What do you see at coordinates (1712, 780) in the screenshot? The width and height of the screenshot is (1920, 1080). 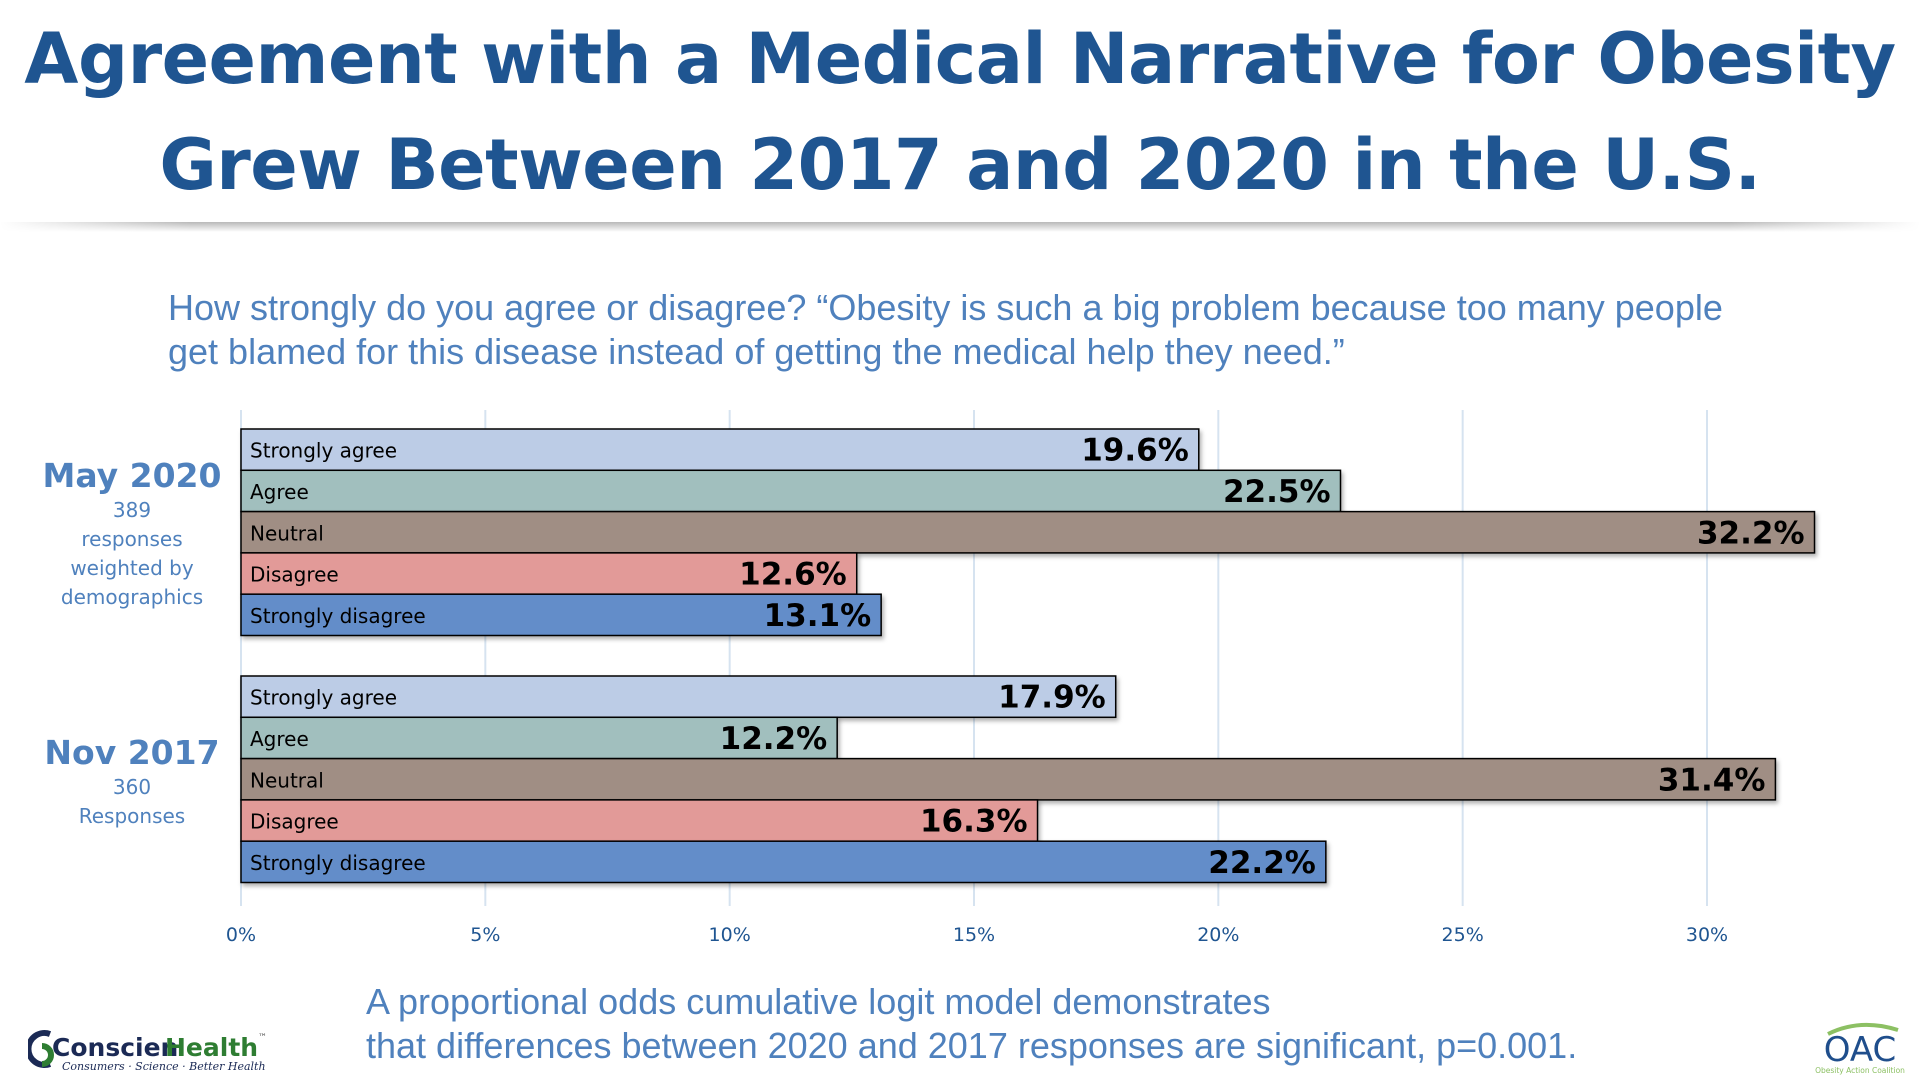 I see `bar-value-label: 31.4%` at bounding box center [1712, 780].